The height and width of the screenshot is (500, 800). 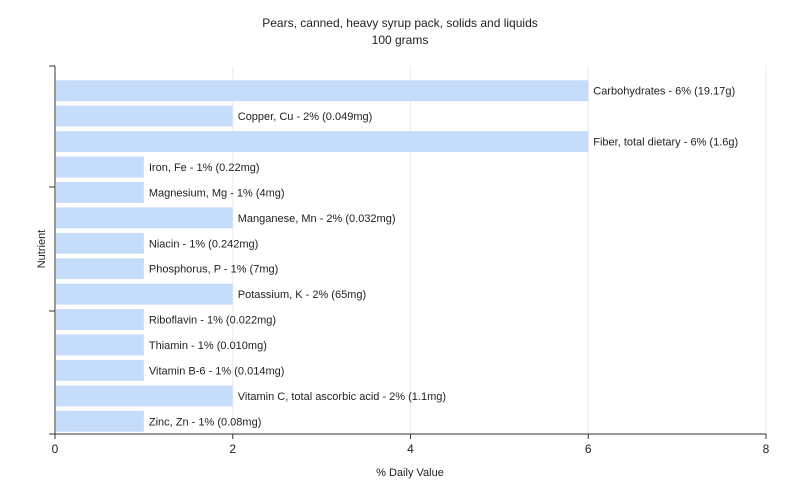 I want to click on chart-subtitle: 100 grams, so click(x=400, y=40).